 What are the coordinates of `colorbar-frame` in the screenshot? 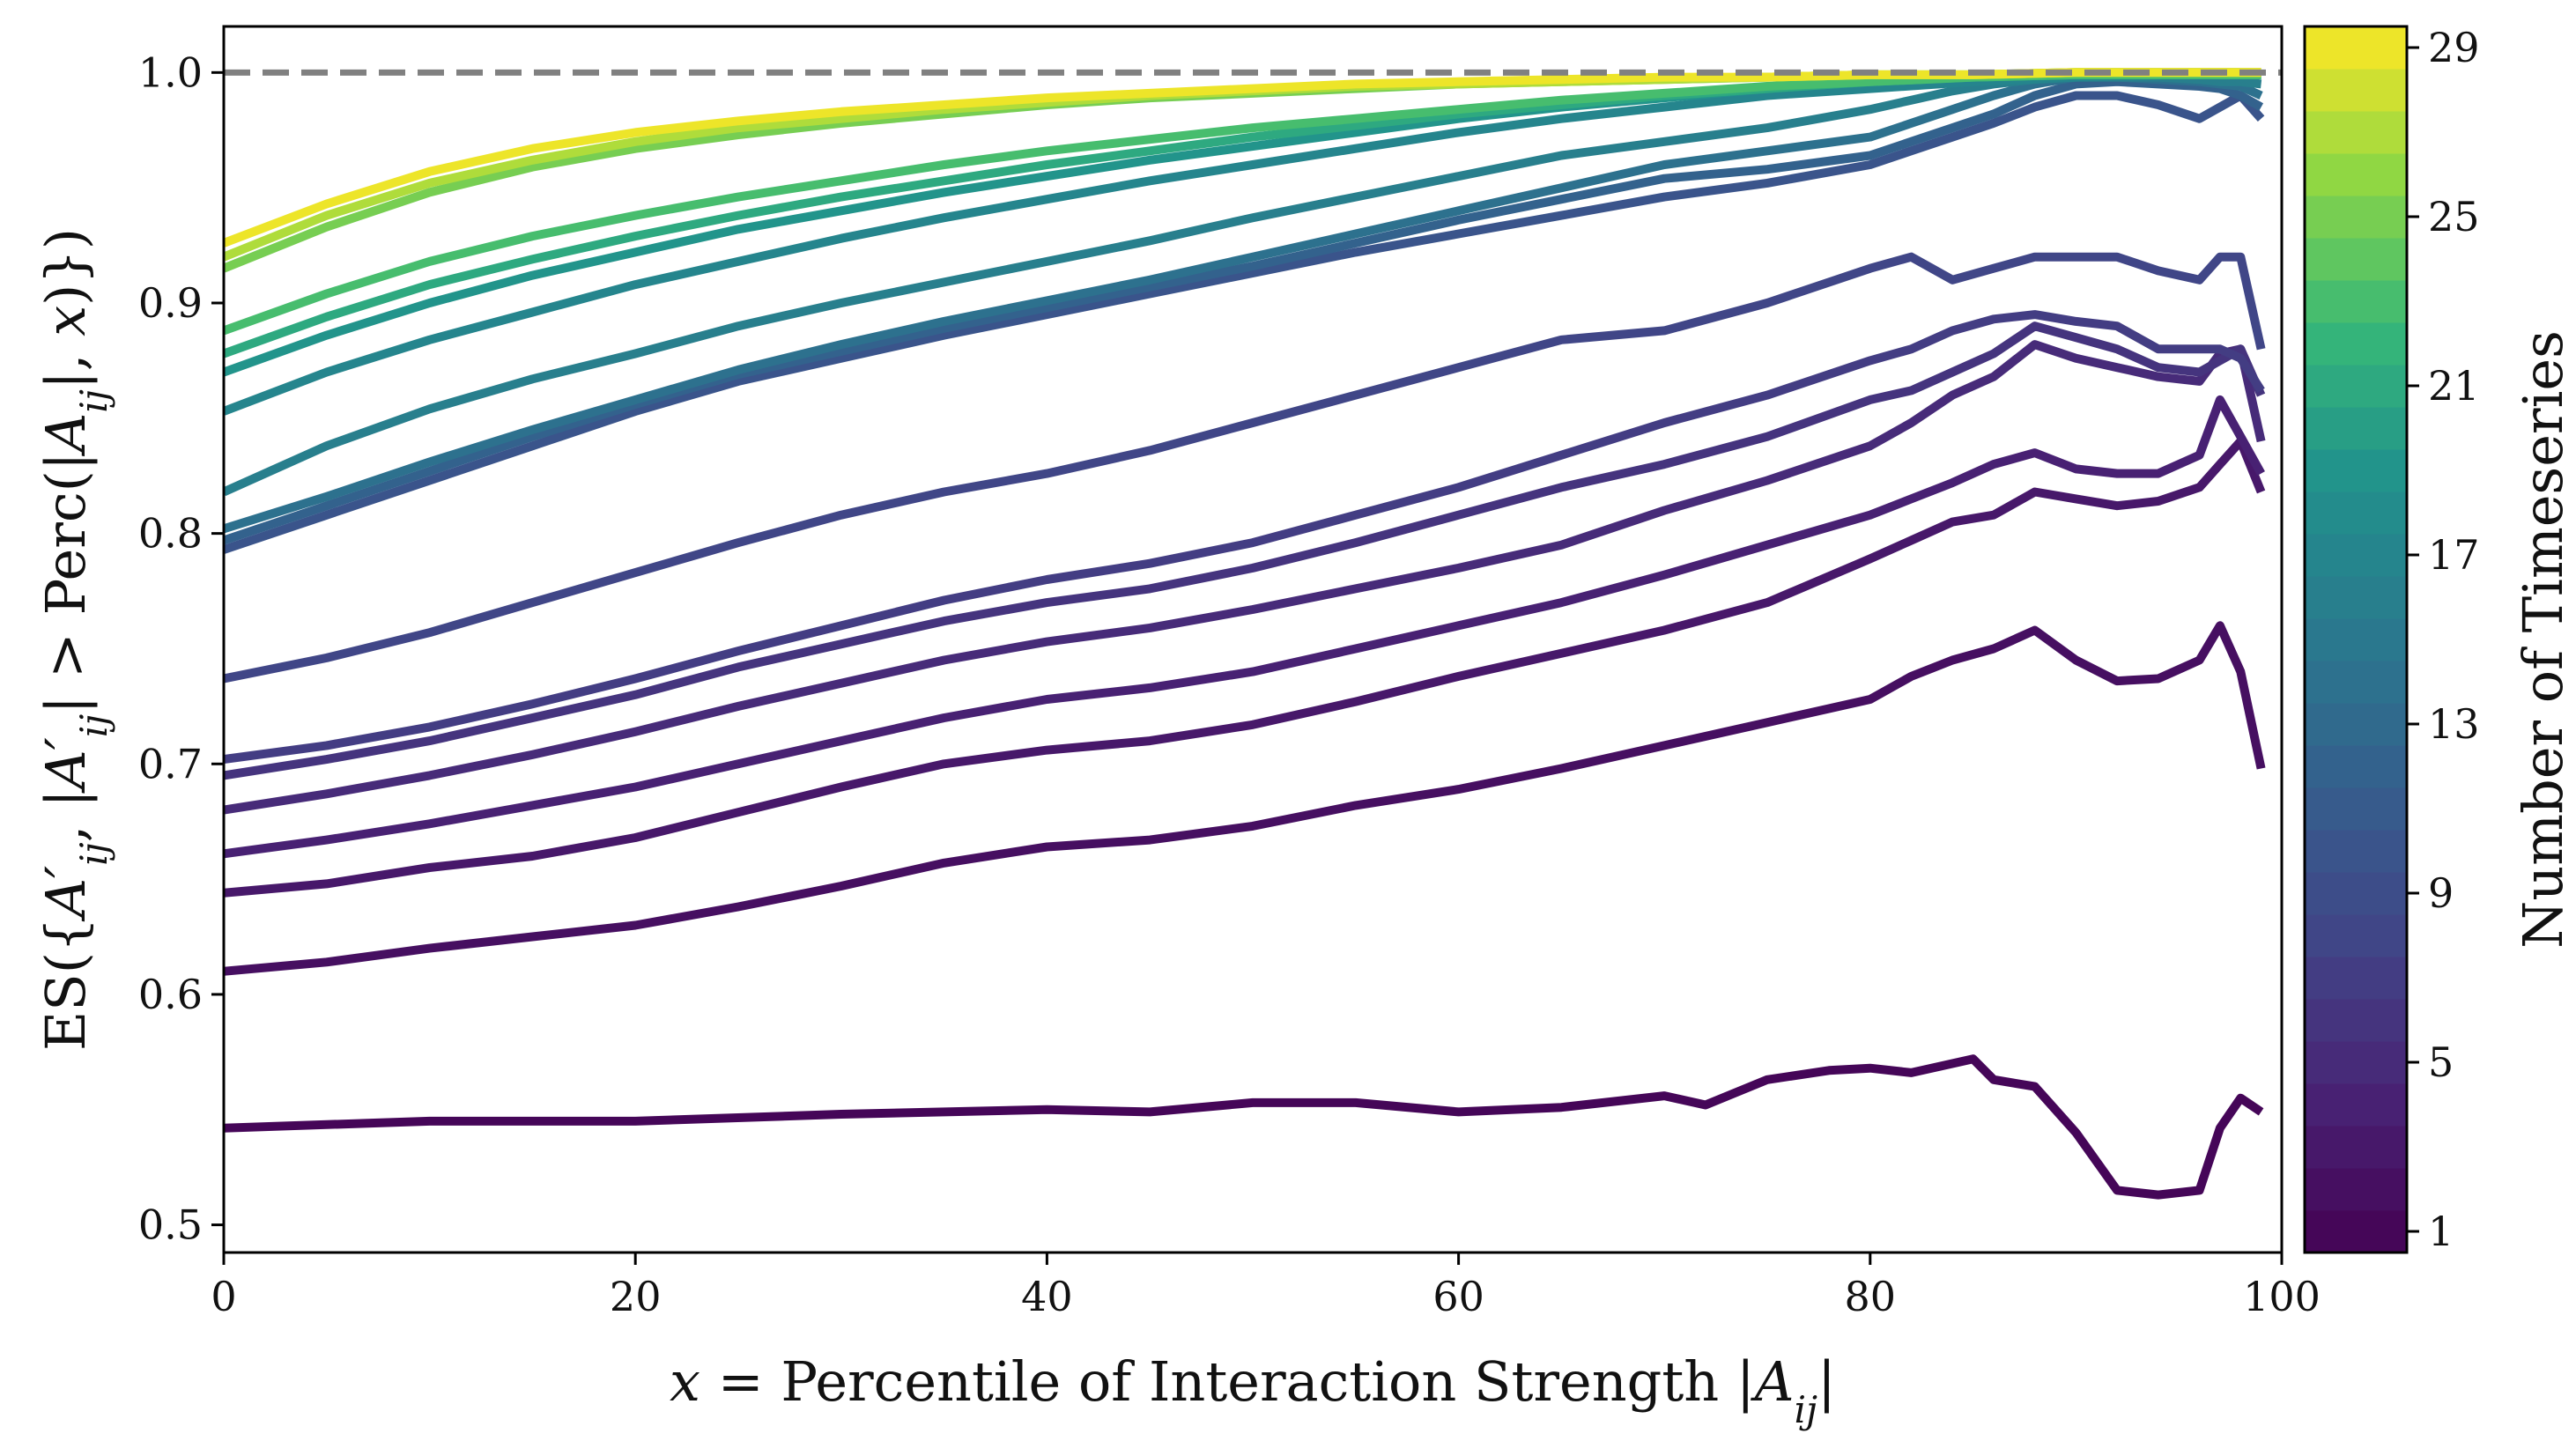 It's located at (2356, 639).